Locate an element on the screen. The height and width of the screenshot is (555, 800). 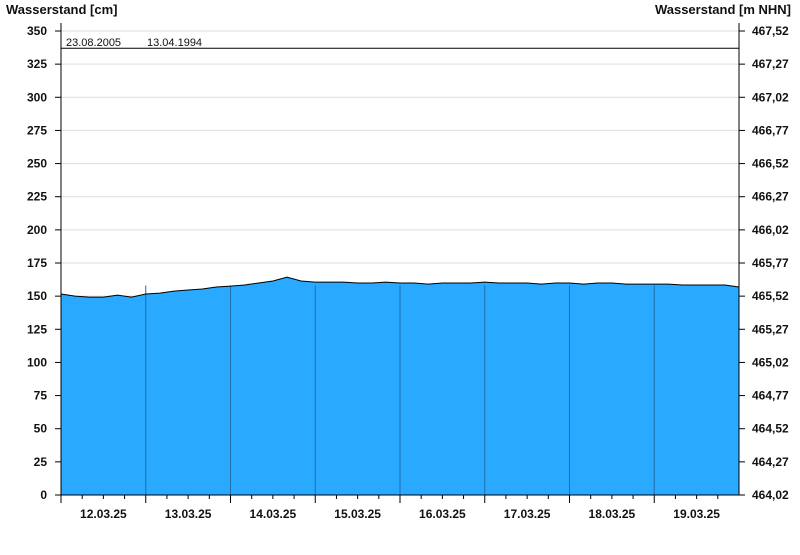
x-tick-label: 17.03.25 is located at coordinates (527, 514).